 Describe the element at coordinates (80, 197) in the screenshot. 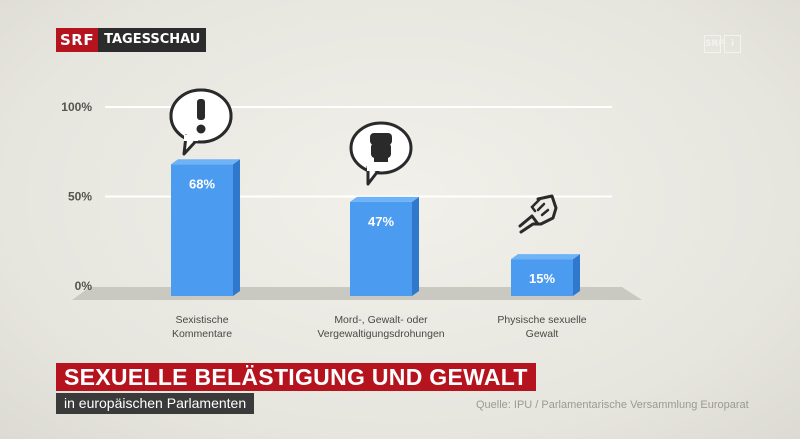

I see `y-tick-label: 50%` at that location.